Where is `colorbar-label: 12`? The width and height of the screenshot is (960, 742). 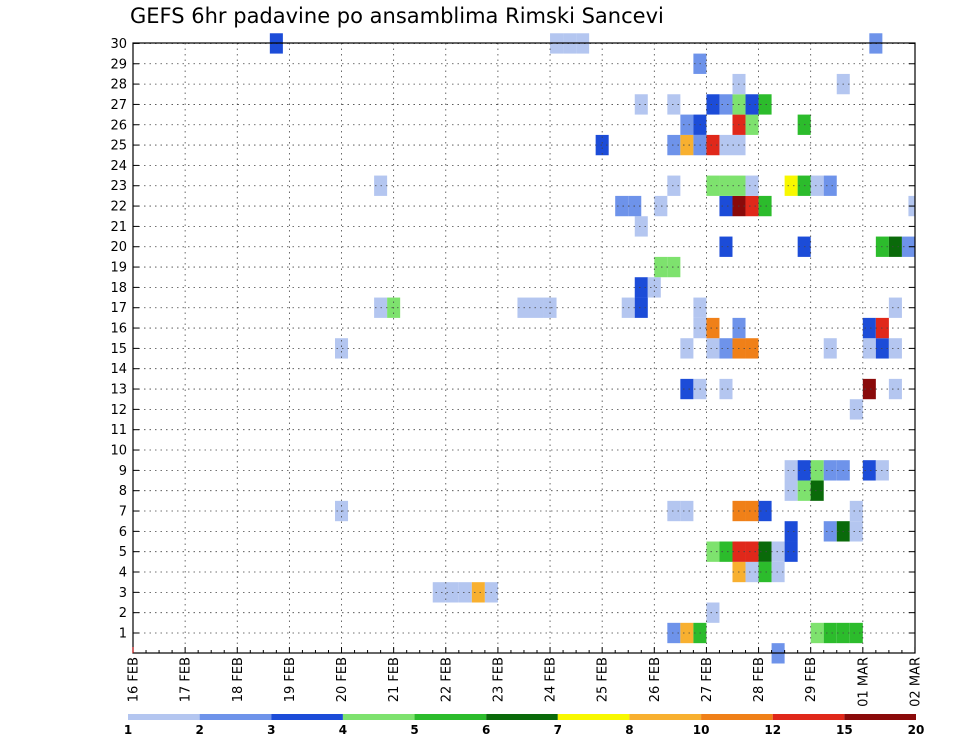 colorbar-label: 12 is located at coordinates (772, 730).